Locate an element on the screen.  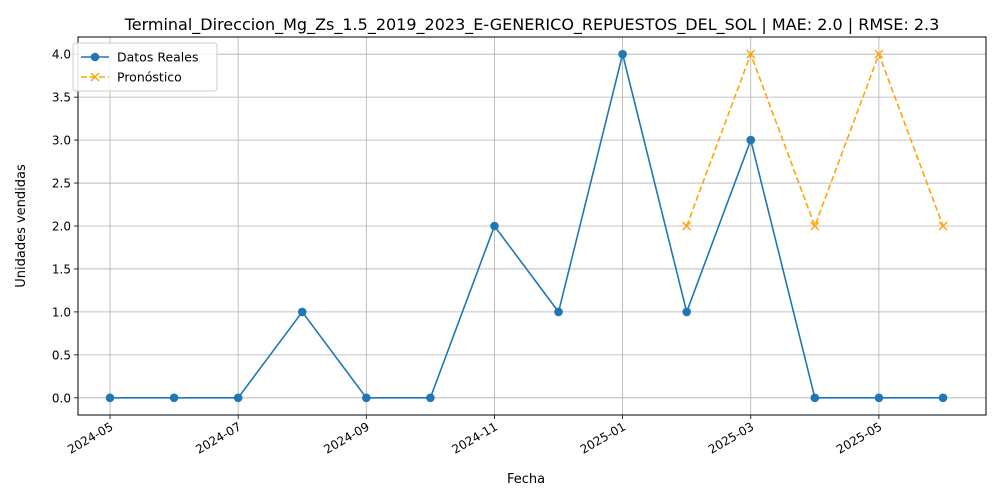
series-line is located at coordinates (814, 140).